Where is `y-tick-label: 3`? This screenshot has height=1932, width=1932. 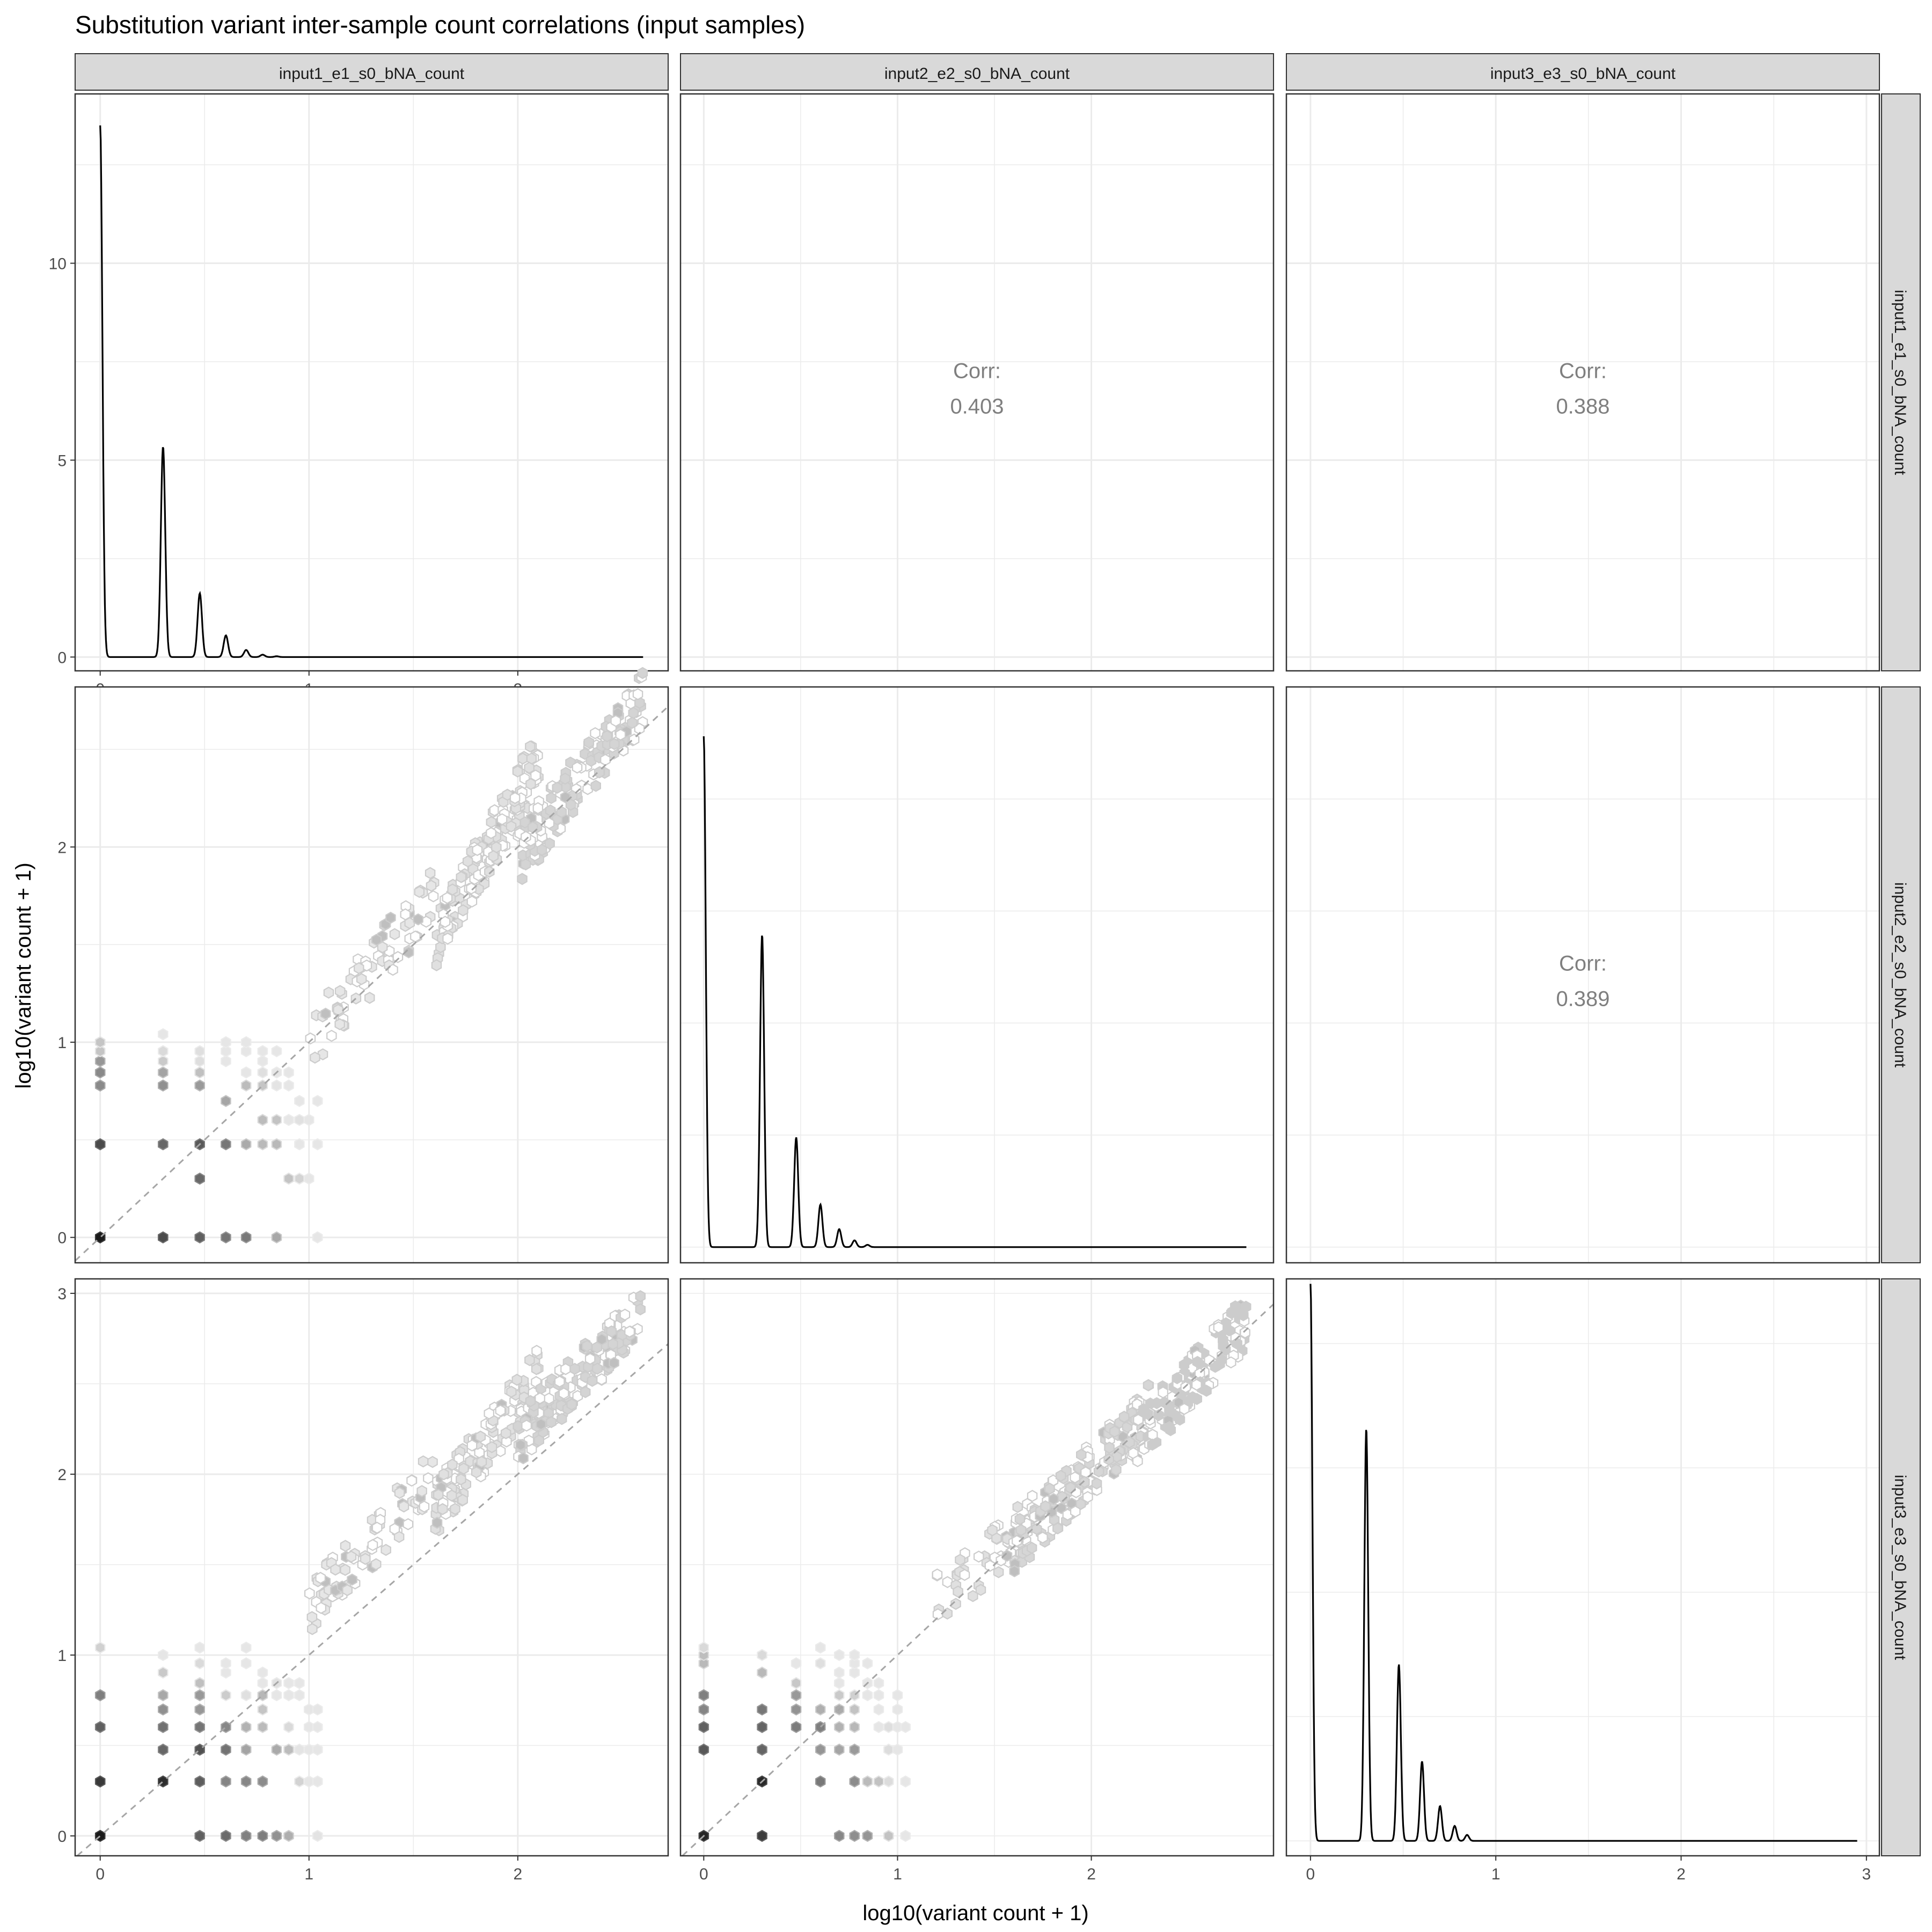 y-tick-label: 3 is located at coordinates (62, 1294).